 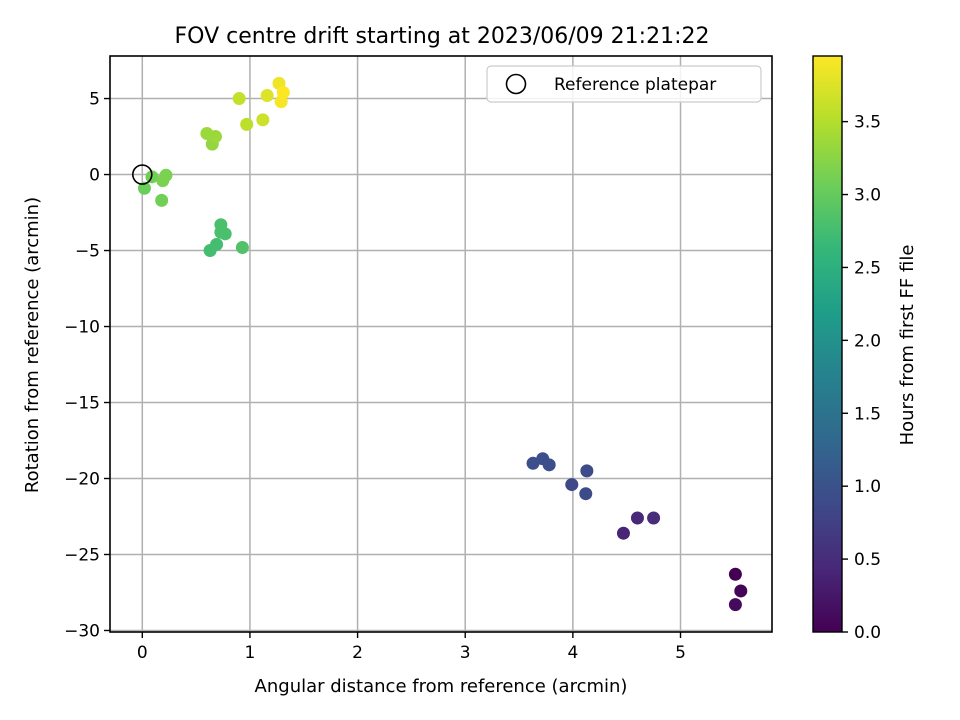 What do you see at coordinates (867, 123) in the screenshot?
I see `colorbar-tick-label: 3.5` at bounding box center [867, 123].